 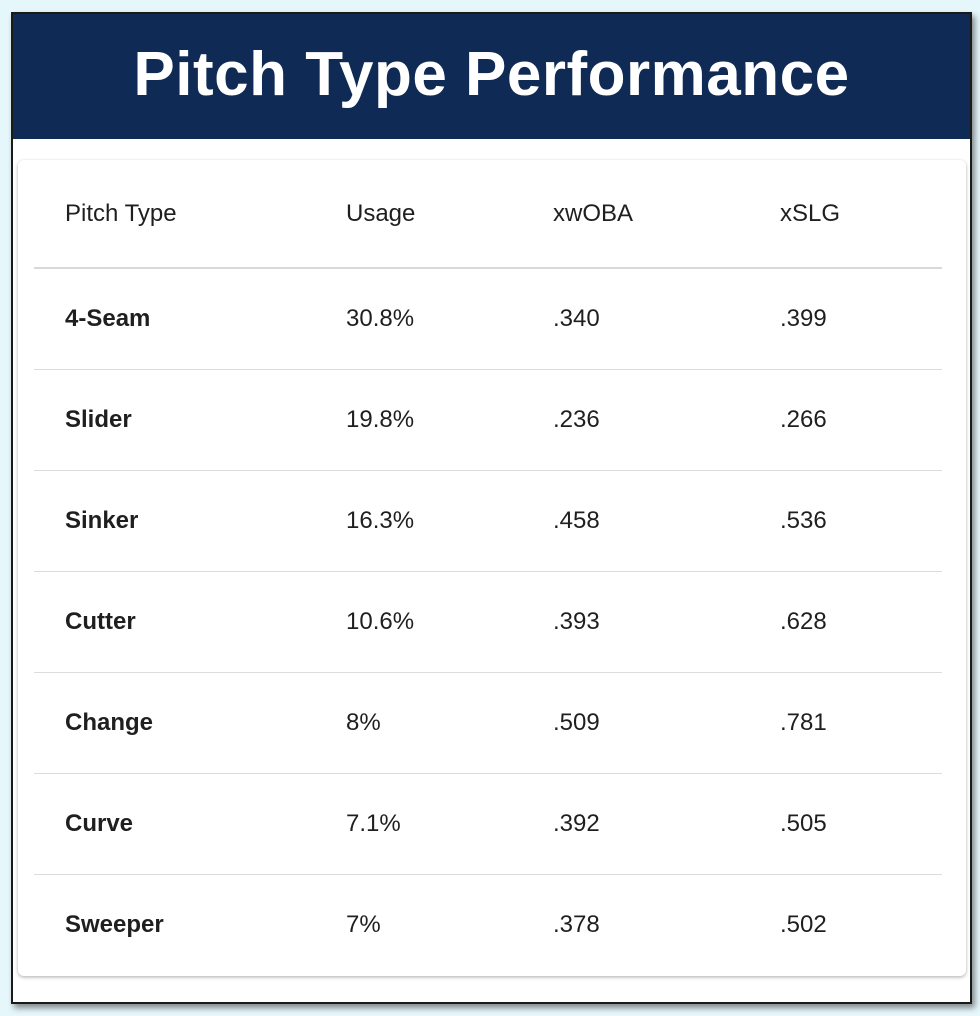 What do you see at coordinates (488, 925) in the screenshot?
I see `table-row: Sweeper 7% .378 .502` at bounding box center [488, 925].